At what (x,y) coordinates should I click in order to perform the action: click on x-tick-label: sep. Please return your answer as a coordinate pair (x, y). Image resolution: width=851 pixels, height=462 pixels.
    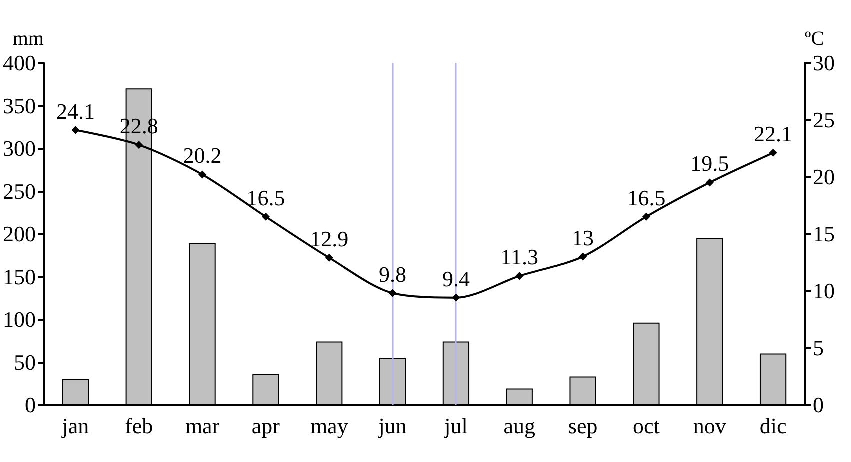
    Looking at the image, I should click on (583, 426).